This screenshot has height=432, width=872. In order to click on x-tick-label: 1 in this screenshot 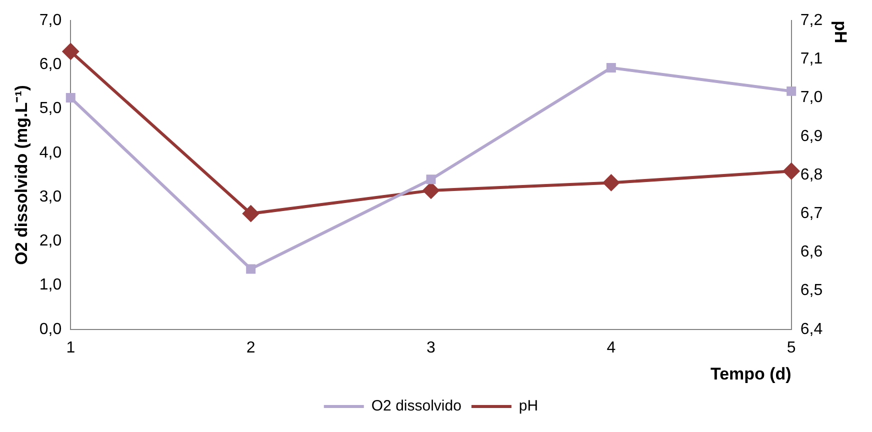, I will do `click(71, 347)`.